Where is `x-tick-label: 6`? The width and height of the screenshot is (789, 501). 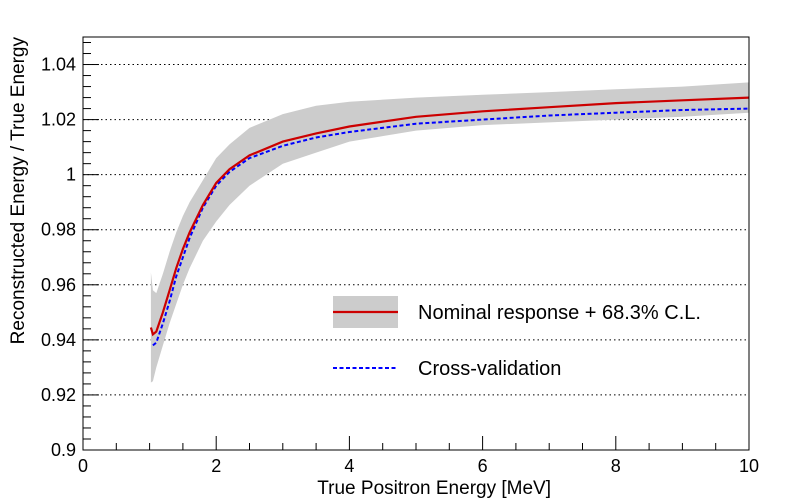 x-tick-label: 6 is located at coordinates (483, 466).